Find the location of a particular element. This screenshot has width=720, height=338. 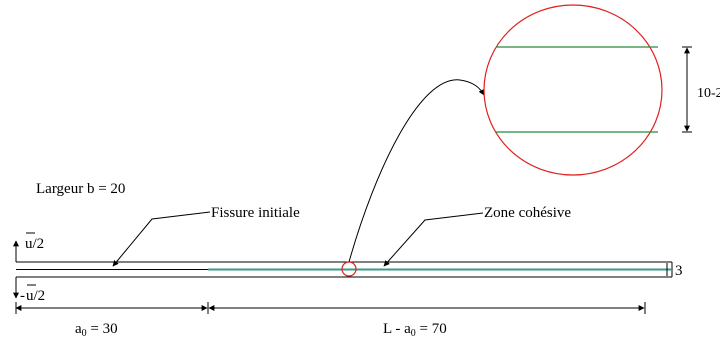

cohesive-zone-callout: Zone cohésive is located at coordinates (477, 236).